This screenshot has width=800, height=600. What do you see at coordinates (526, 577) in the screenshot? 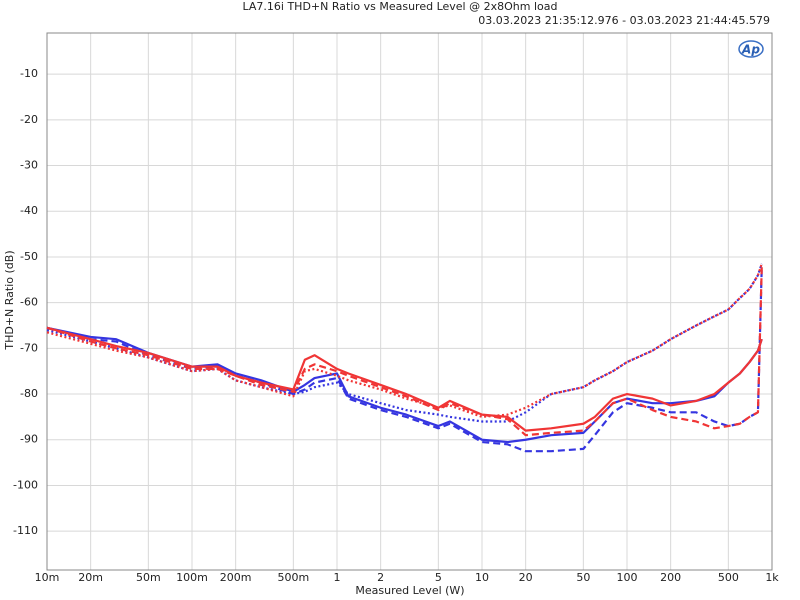
I see `x-tick-label: 20` at bounding box center [526, 577].